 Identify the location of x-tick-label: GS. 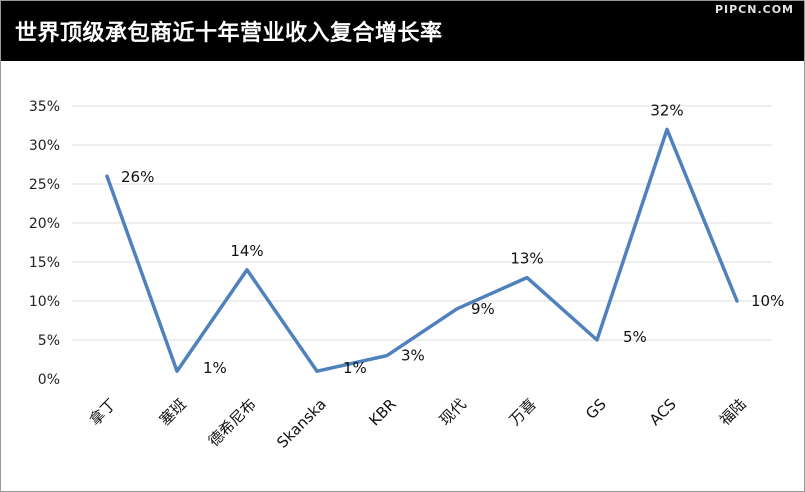
(596, 409).